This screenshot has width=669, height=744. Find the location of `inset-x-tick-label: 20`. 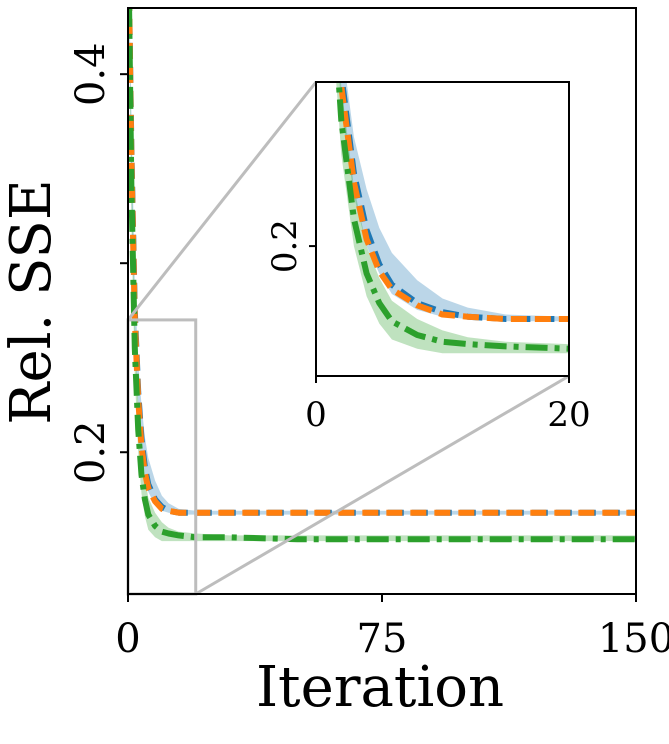

inset-x-tick-label: 20 is located at coordinates (568, 415).